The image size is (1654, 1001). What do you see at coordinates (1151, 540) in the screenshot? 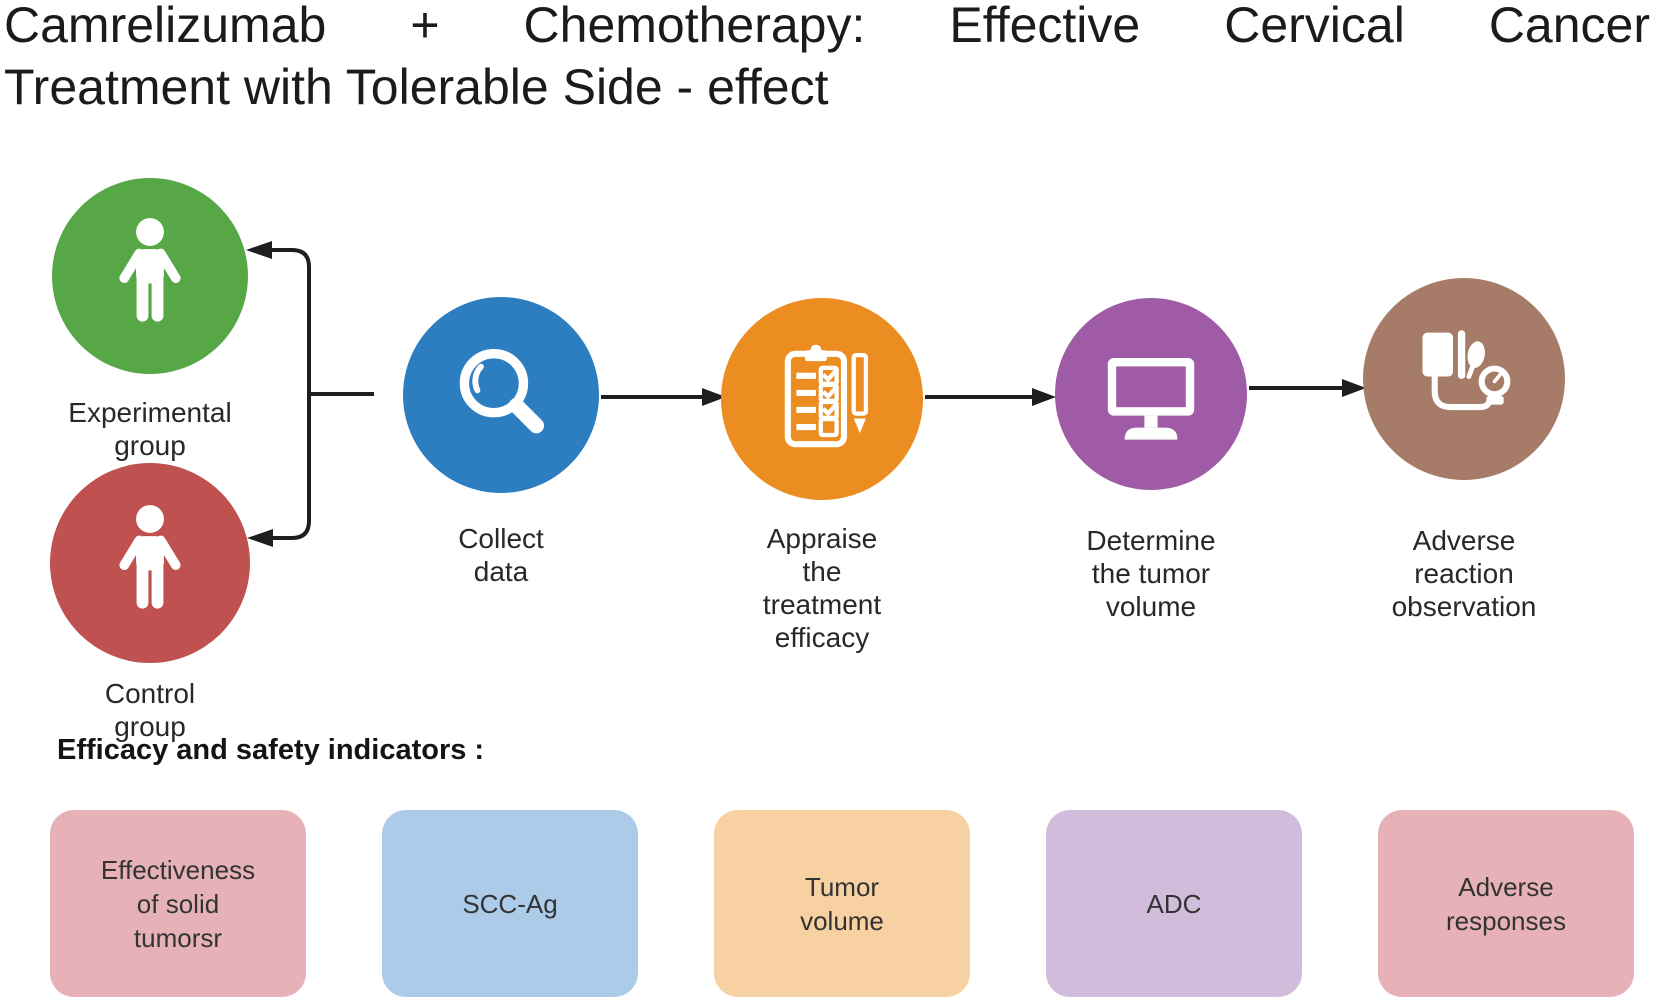
I see `determine-tumor-volume-label-line1: Determine` at bounding box center [1151, 540].